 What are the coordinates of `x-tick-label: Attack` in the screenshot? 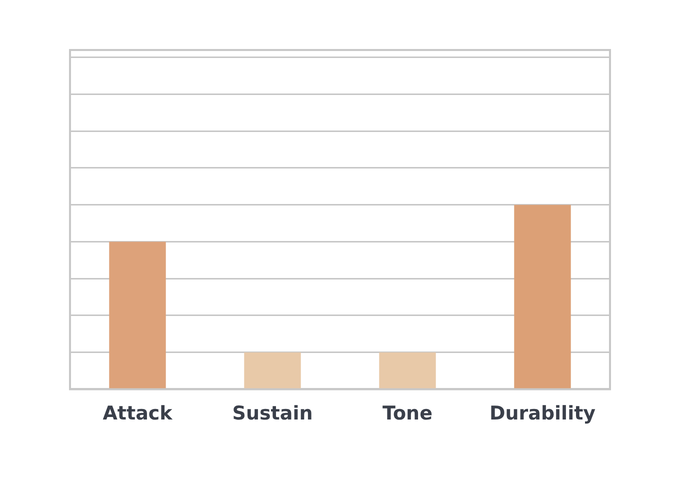 It's located at (137, 413).